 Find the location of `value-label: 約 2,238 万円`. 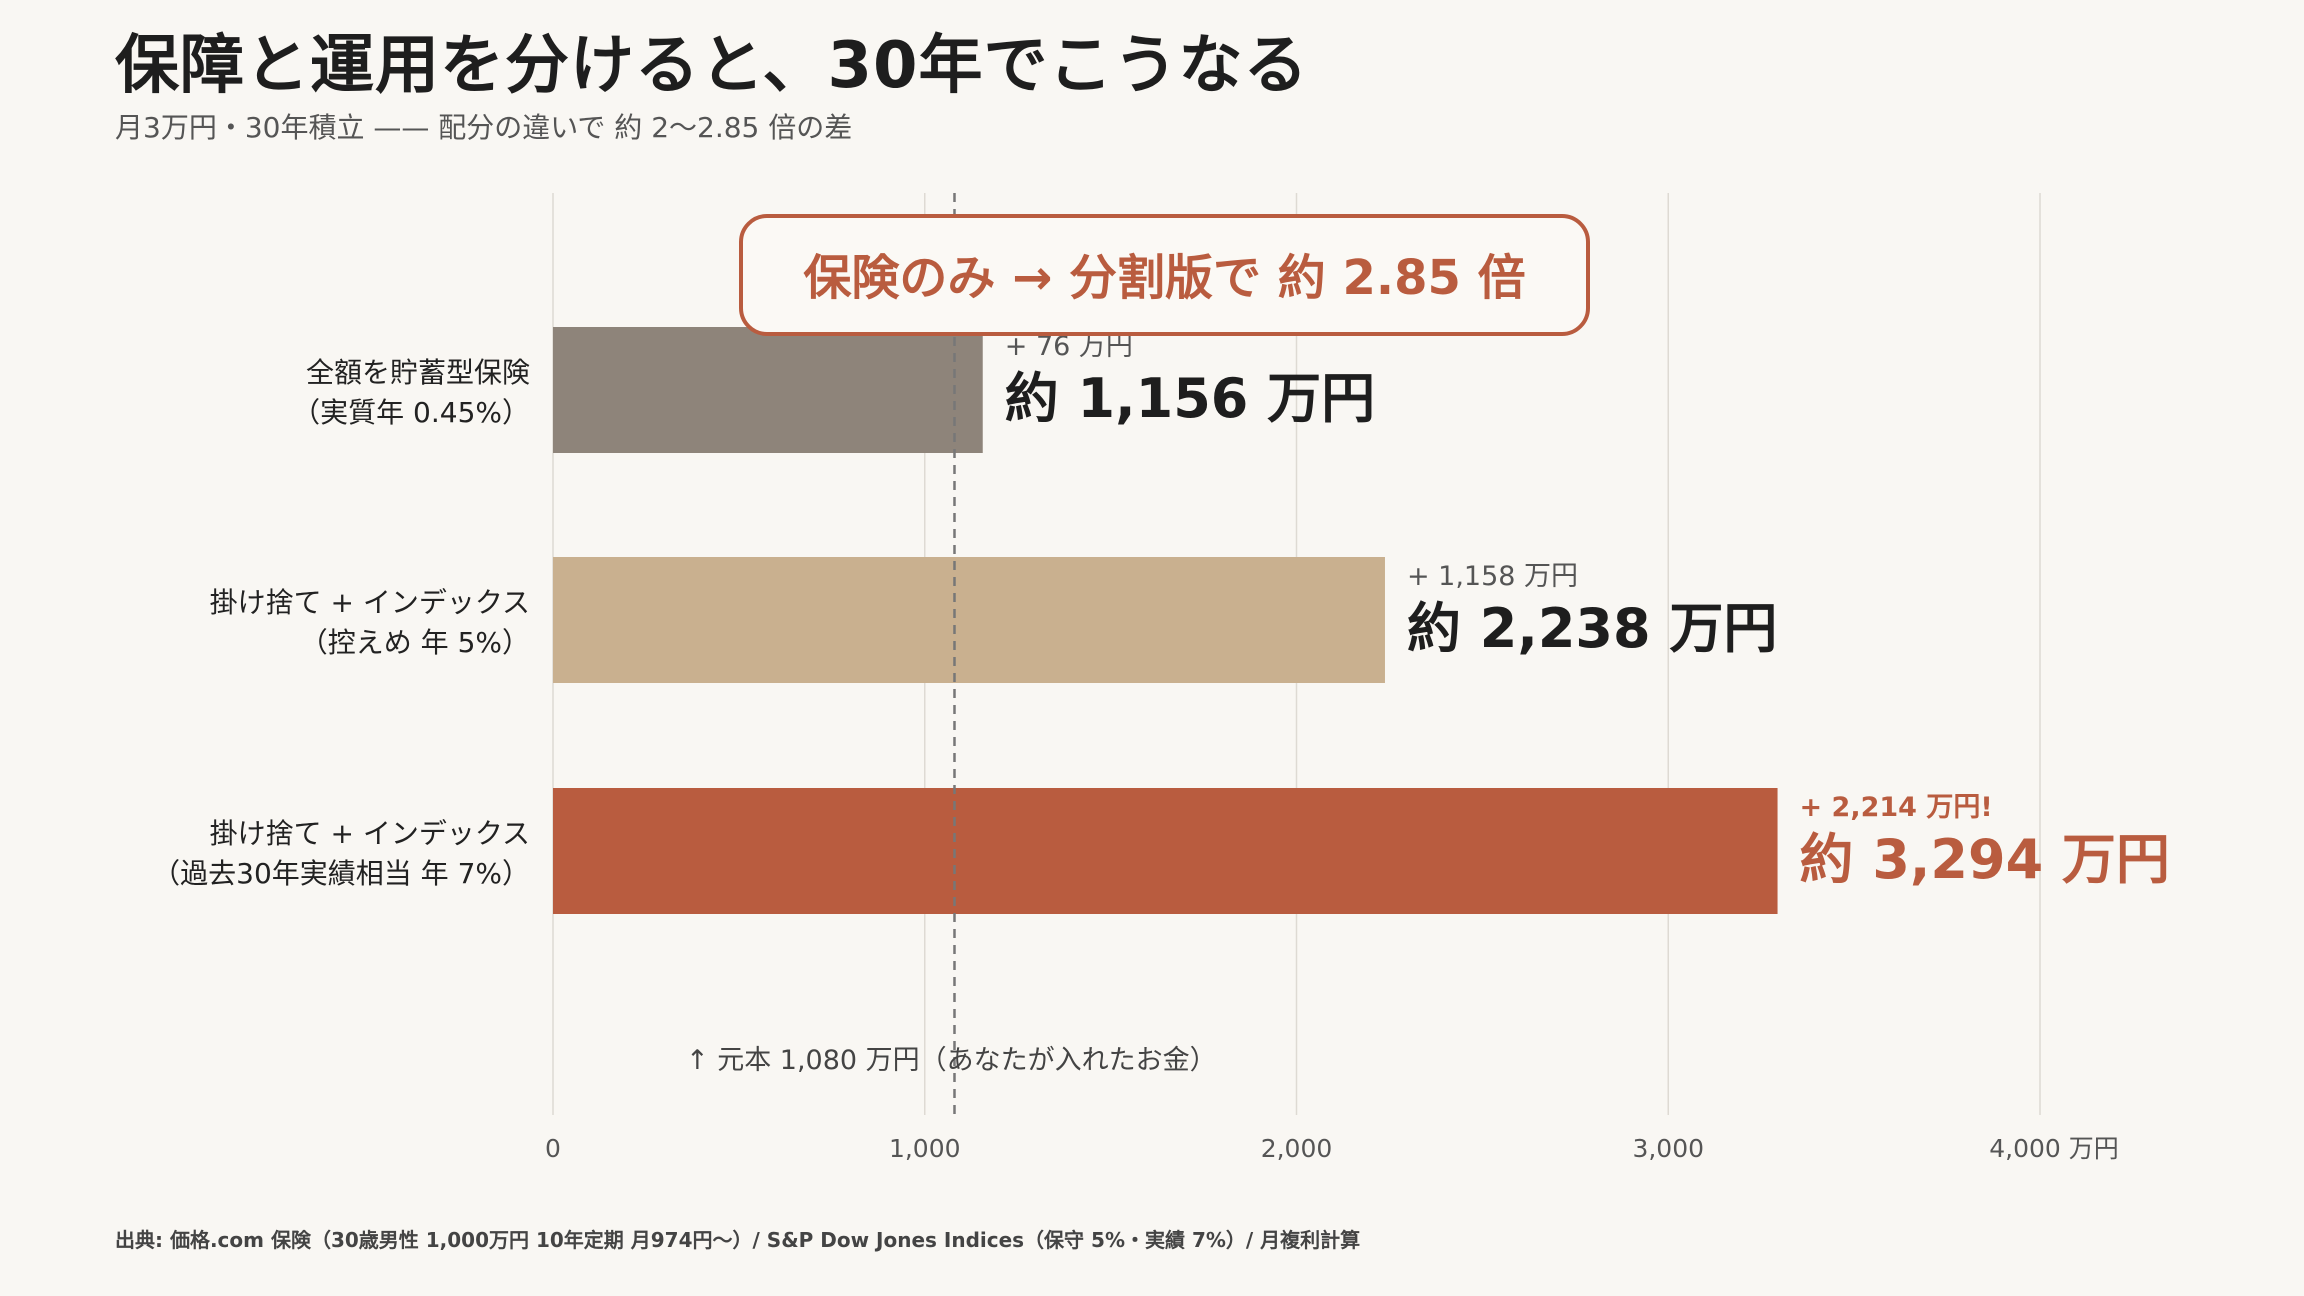

value-label: 約 2,238 万円 is located at coordinates (1592, 628).